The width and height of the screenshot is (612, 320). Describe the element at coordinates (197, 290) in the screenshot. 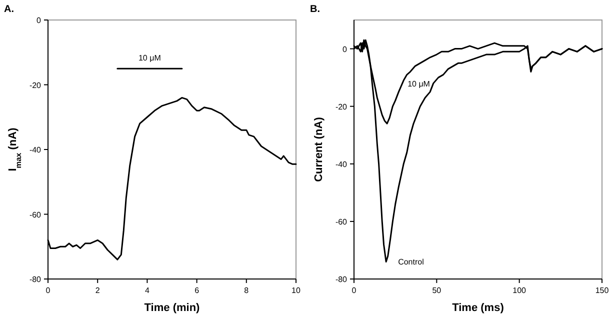

I see `x-tick-label: 6` at that location.